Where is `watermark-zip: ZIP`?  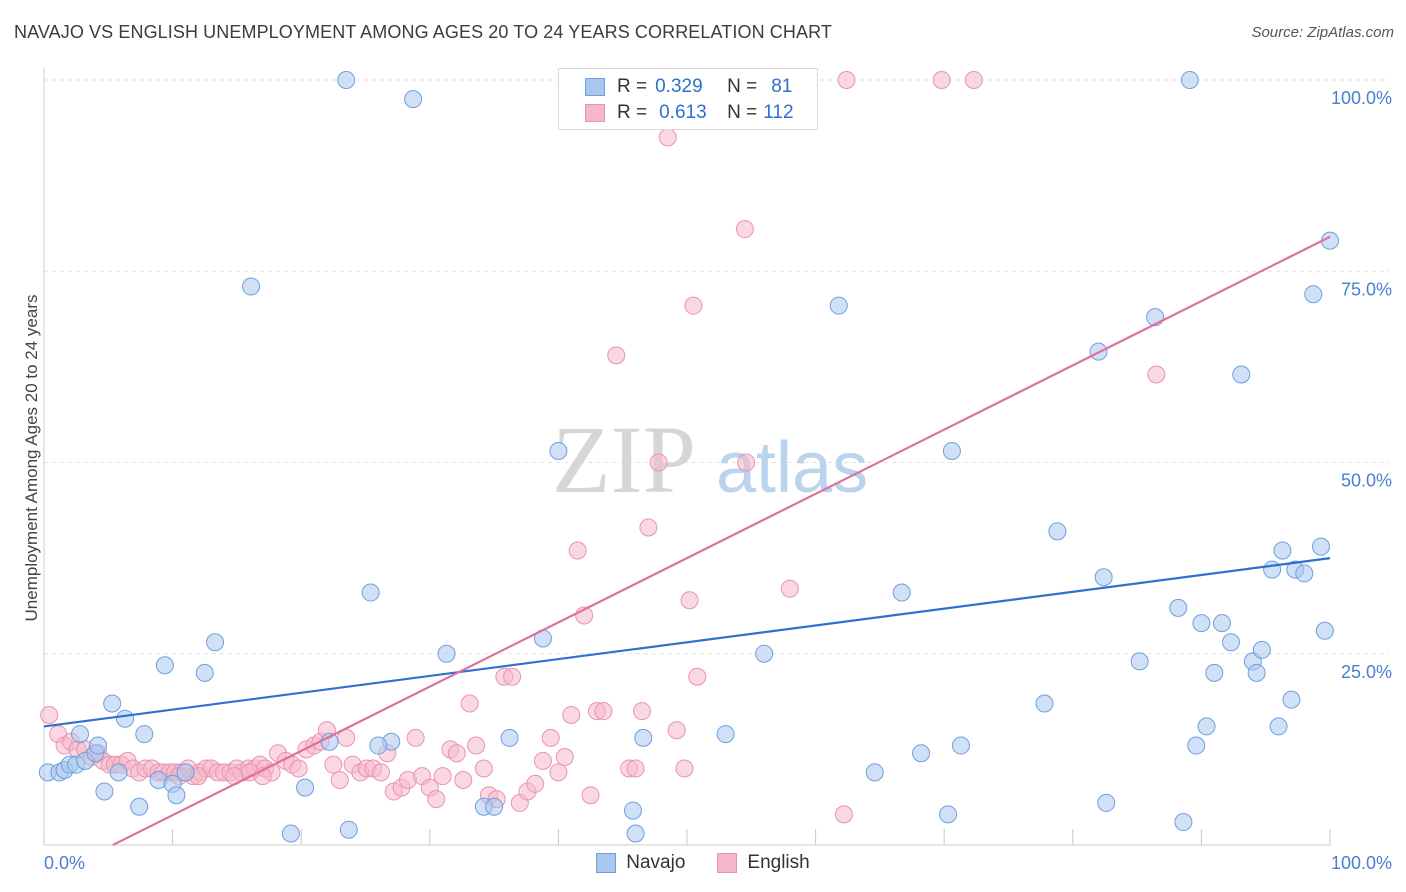 watermark-zip: ZIP is located at coordinates (624, 459).